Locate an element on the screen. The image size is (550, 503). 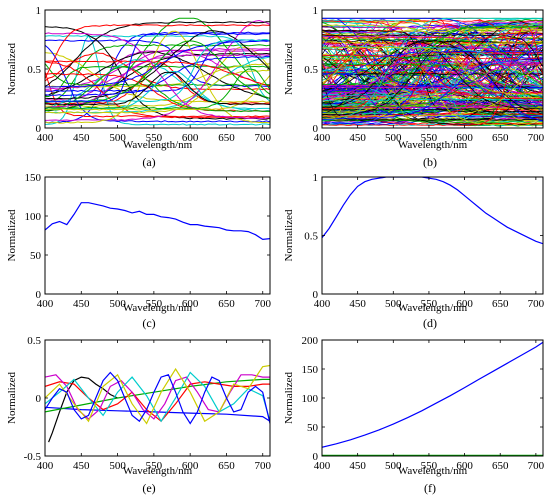
x-tick-label: 650 is located at coordinates (226, 138).